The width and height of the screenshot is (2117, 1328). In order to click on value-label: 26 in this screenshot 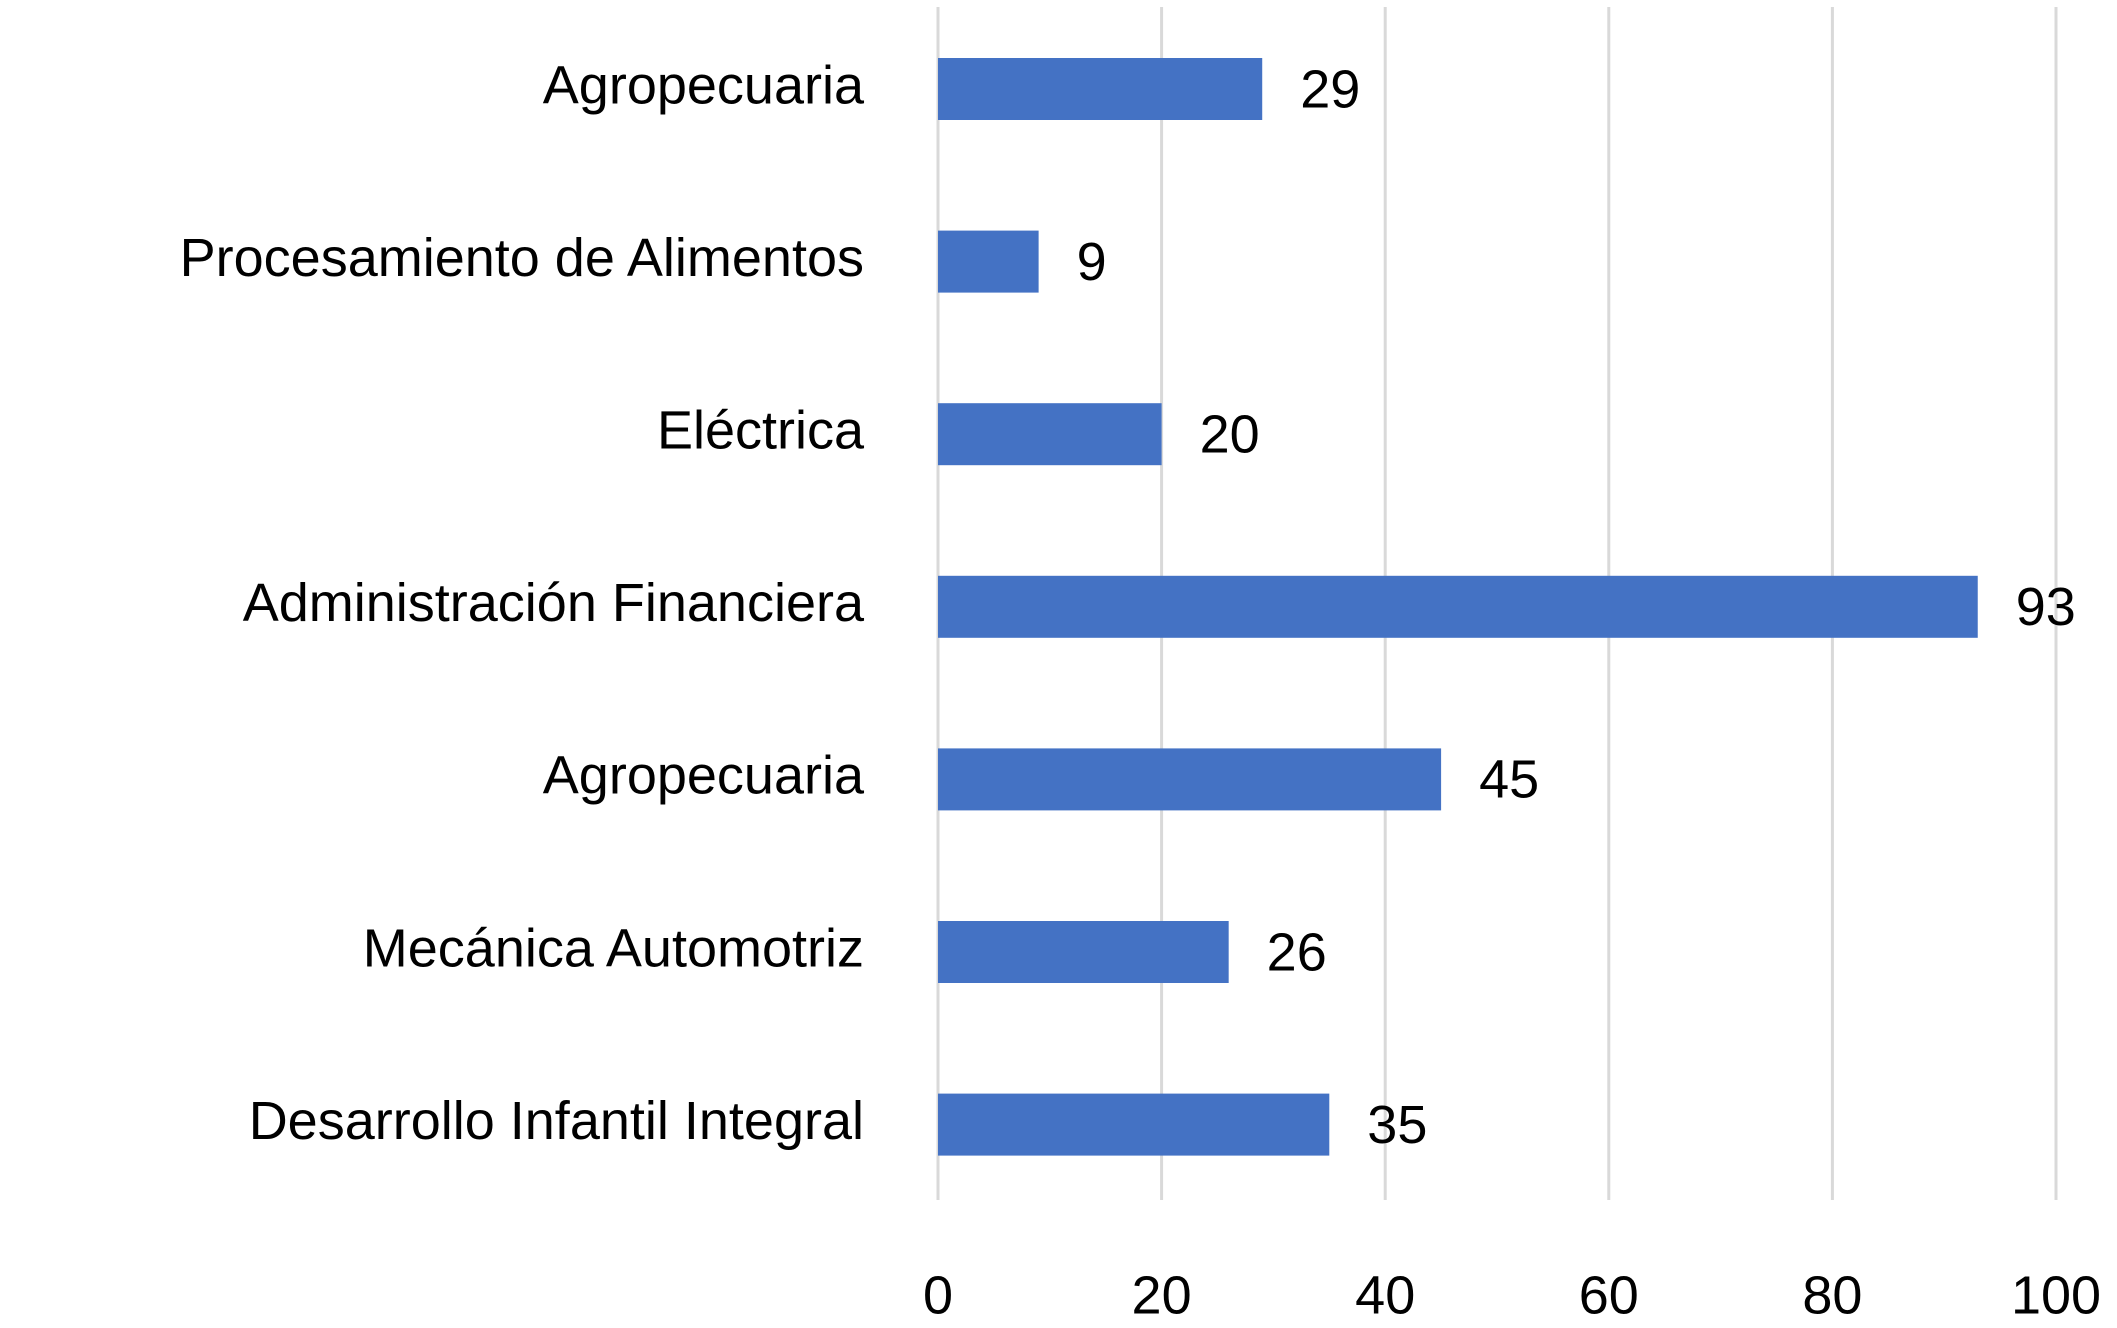, I will do `click(1297, 952)`.